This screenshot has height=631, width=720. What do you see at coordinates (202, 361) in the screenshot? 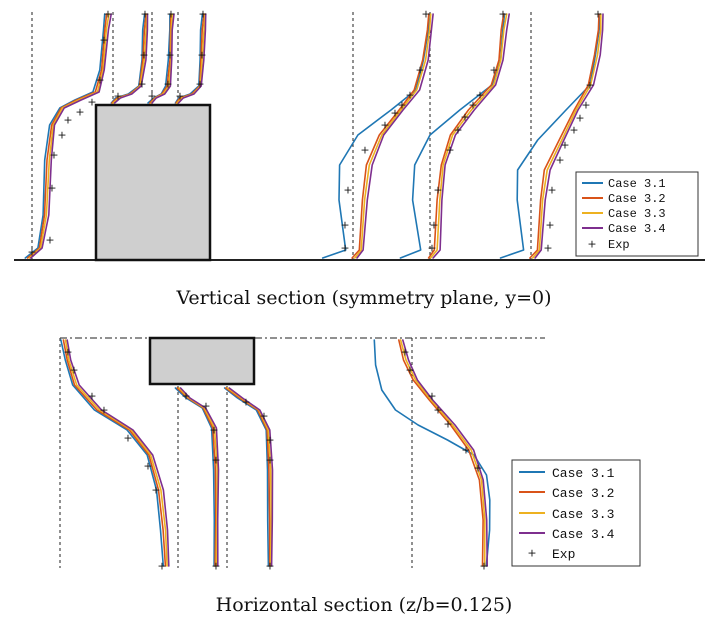
I see `obstacle-section` at bounding box center [202, 361].